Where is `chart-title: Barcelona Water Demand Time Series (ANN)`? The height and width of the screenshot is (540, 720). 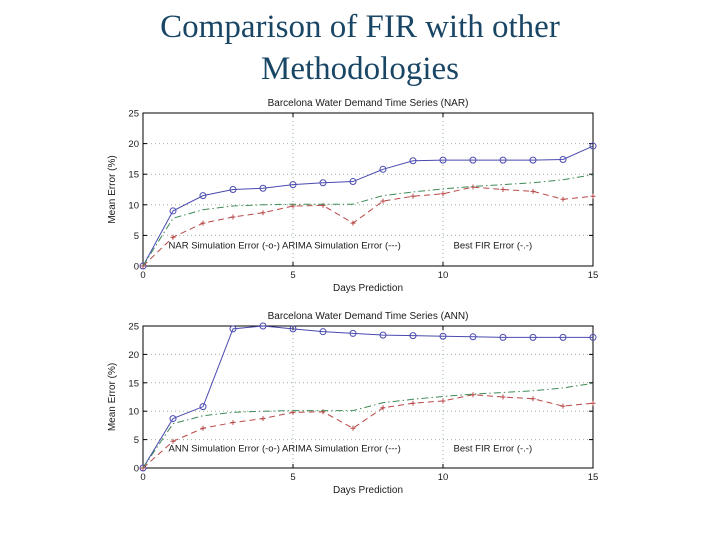
chart-title: Barcelona Water Demand Time Series (ANN) is located at coordinates (368, 316).